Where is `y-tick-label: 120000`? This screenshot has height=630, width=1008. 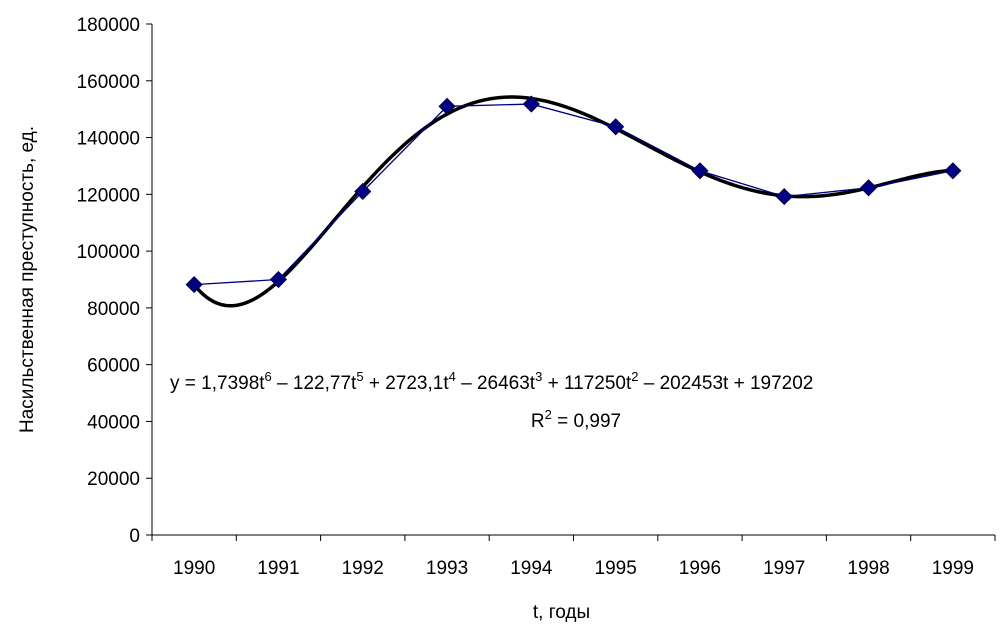 y-tick-label: 120000 is located at coordinates (108, 195).